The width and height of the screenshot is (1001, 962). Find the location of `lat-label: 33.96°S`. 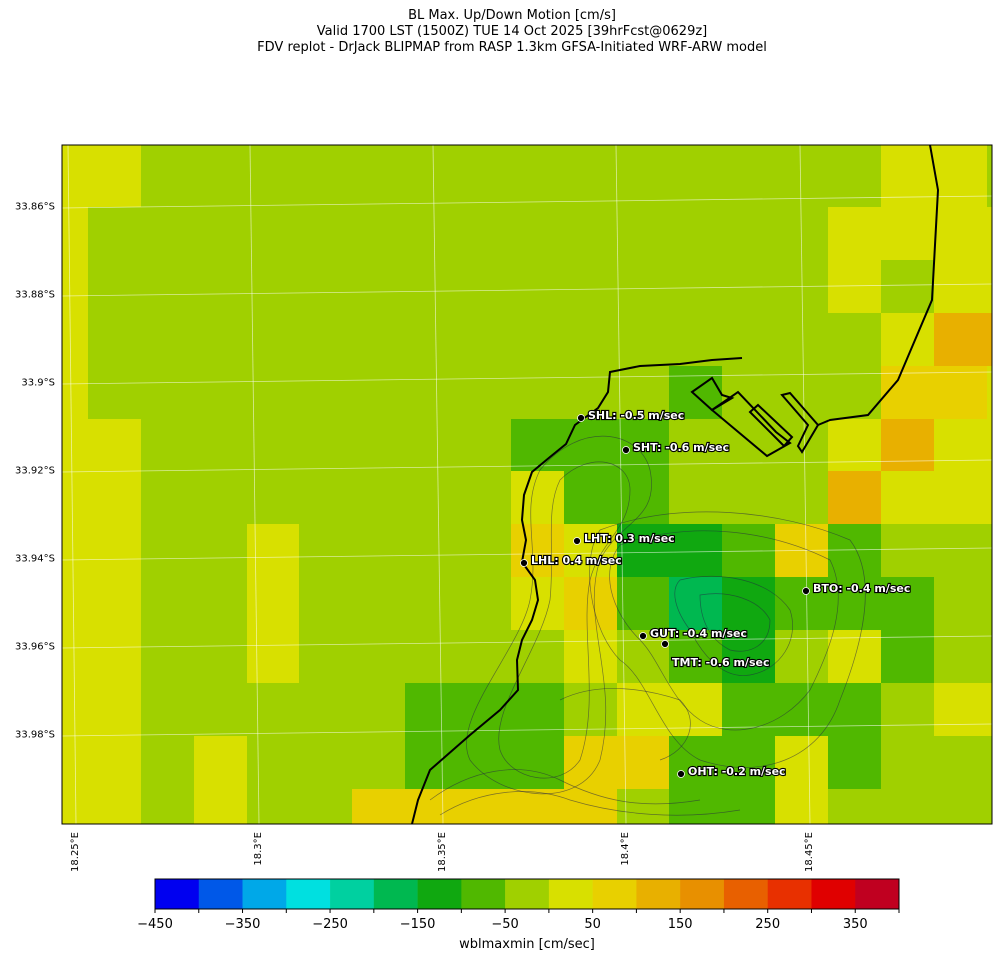

lat-label: 33.96°S is located at coordinates (35, 647).